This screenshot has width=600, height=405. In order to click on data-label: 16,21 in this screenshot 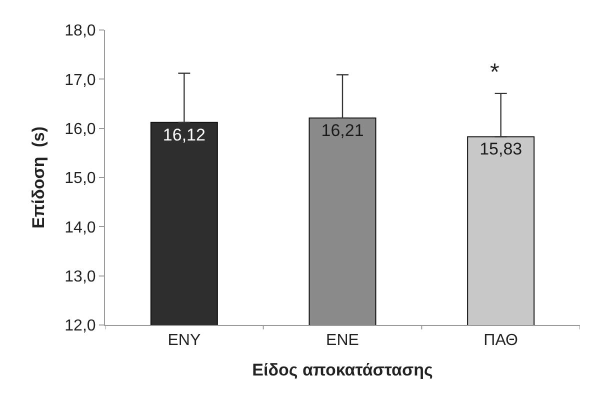, I will do `click(342, 130)`.